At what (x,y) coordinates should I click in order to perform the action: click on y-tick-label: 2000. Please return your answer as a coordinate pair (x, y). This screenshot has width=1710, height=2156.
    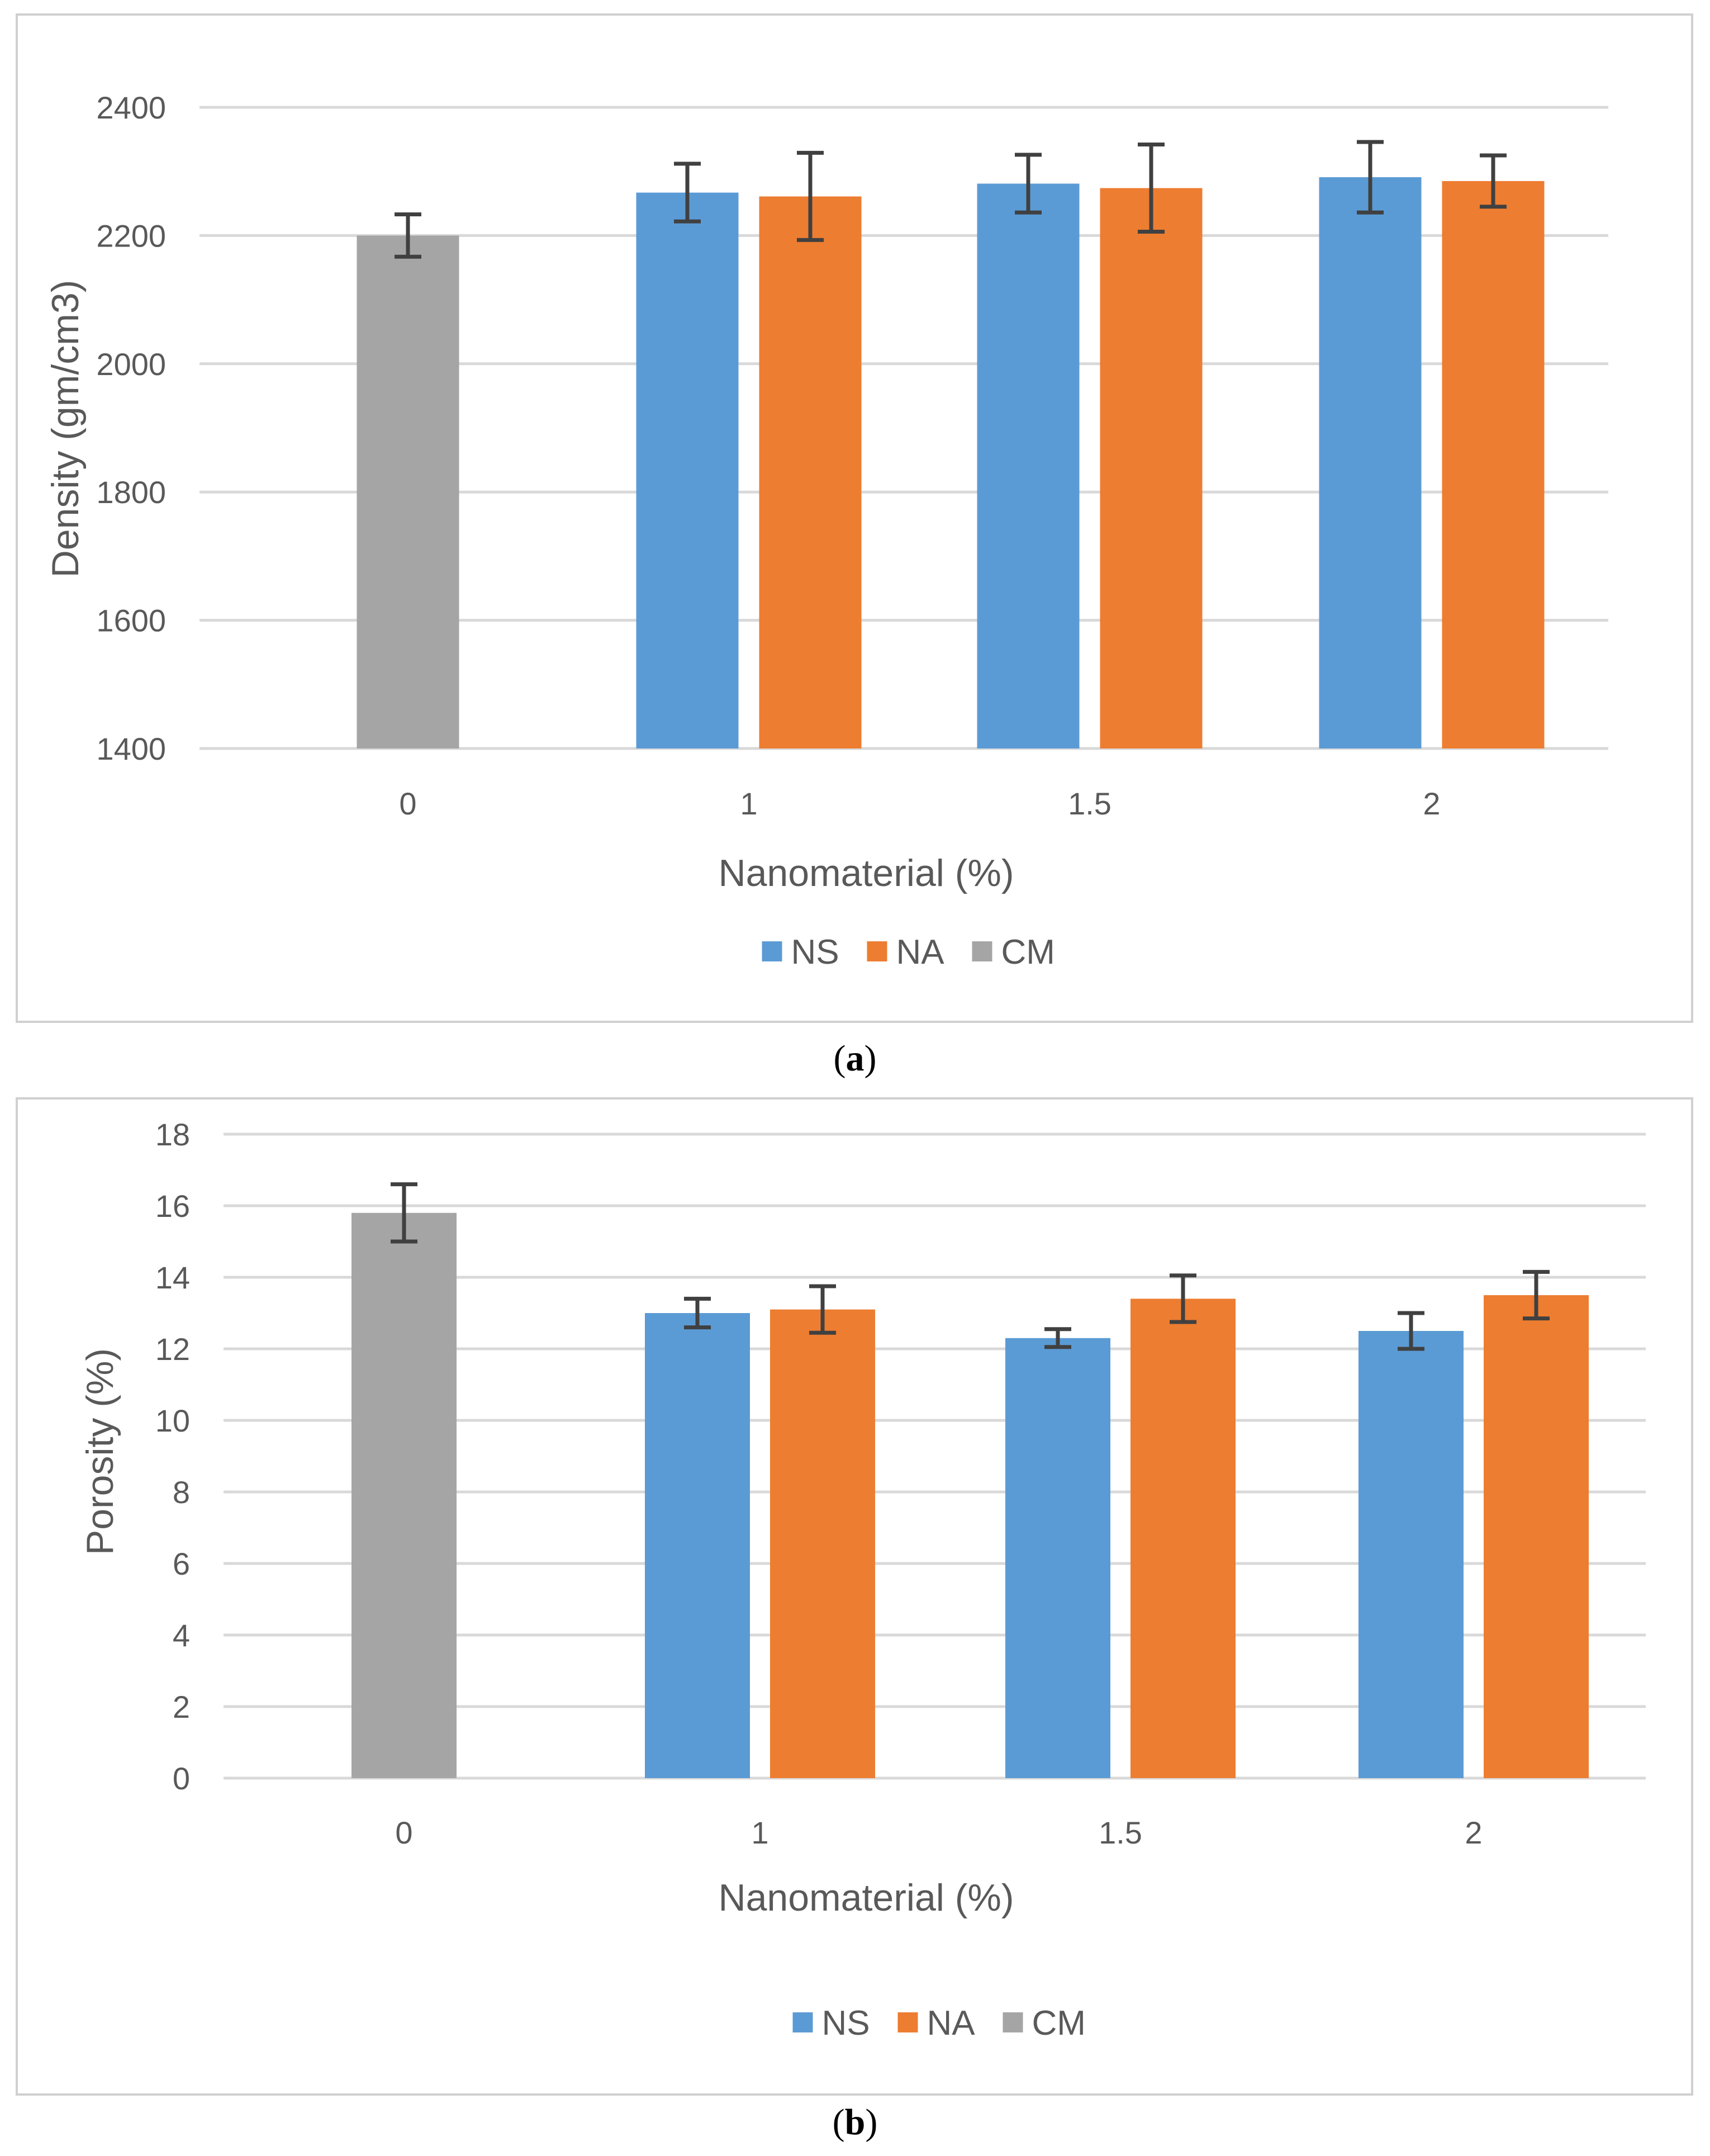
    Looking at the image, I should click on (131, 364).